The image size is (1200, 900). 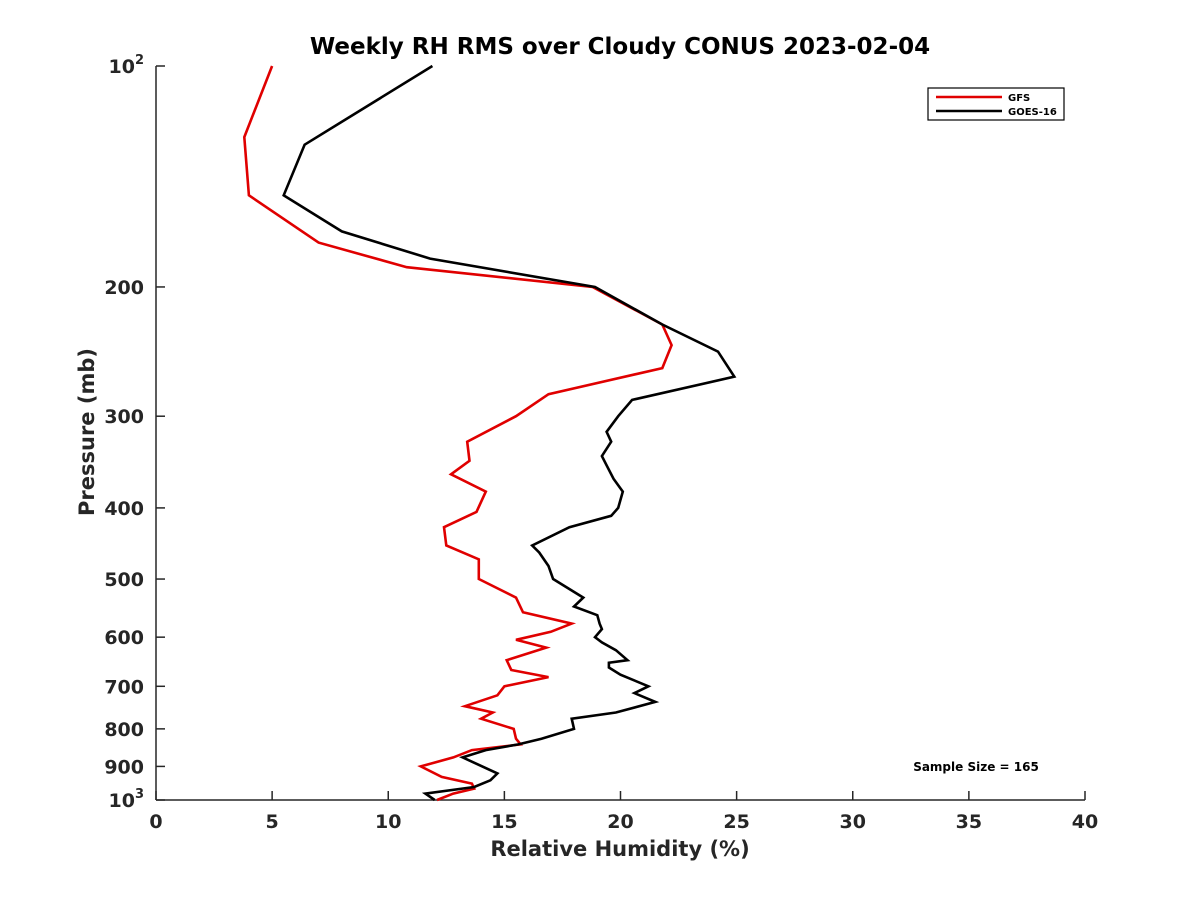 What do you see at coordinates (504, 822) in the screenshot?
I see `x-tick-label: 15` at bounding box center [504, 822].